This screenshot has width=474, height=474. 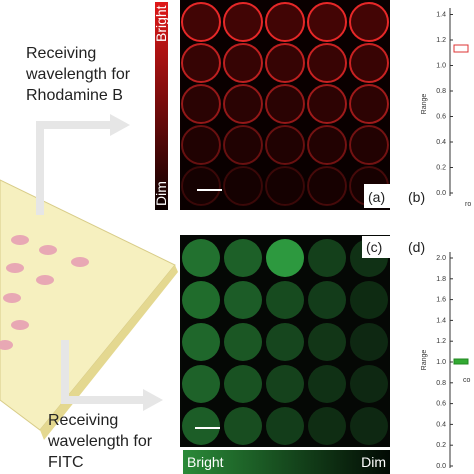 I want to click on panel-label: (a), so click(x=376, y=197).